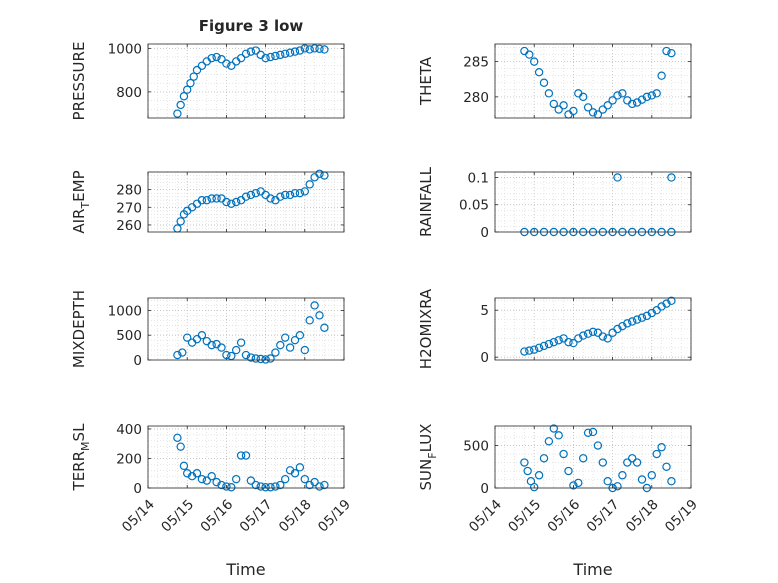 The width and height of the screenshot is (778, 583). What do you see at coordinates (137, 361) in the screenshot?
I see `mixdepth-ytick-label: 0` at bounding box center [137, 361].